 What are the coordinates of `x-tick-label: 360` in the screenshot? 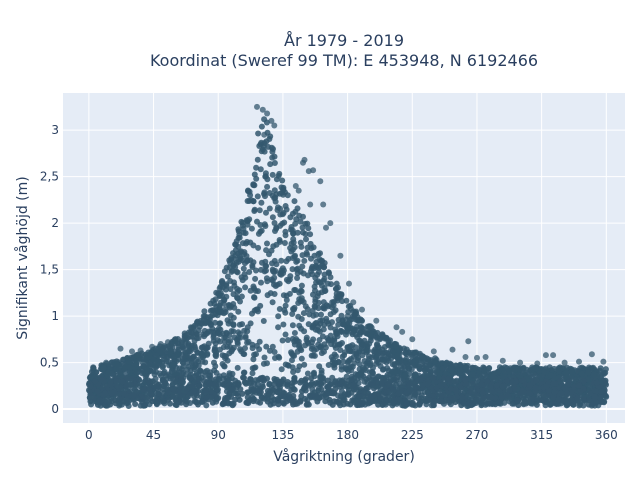 It's located at (606, 435).